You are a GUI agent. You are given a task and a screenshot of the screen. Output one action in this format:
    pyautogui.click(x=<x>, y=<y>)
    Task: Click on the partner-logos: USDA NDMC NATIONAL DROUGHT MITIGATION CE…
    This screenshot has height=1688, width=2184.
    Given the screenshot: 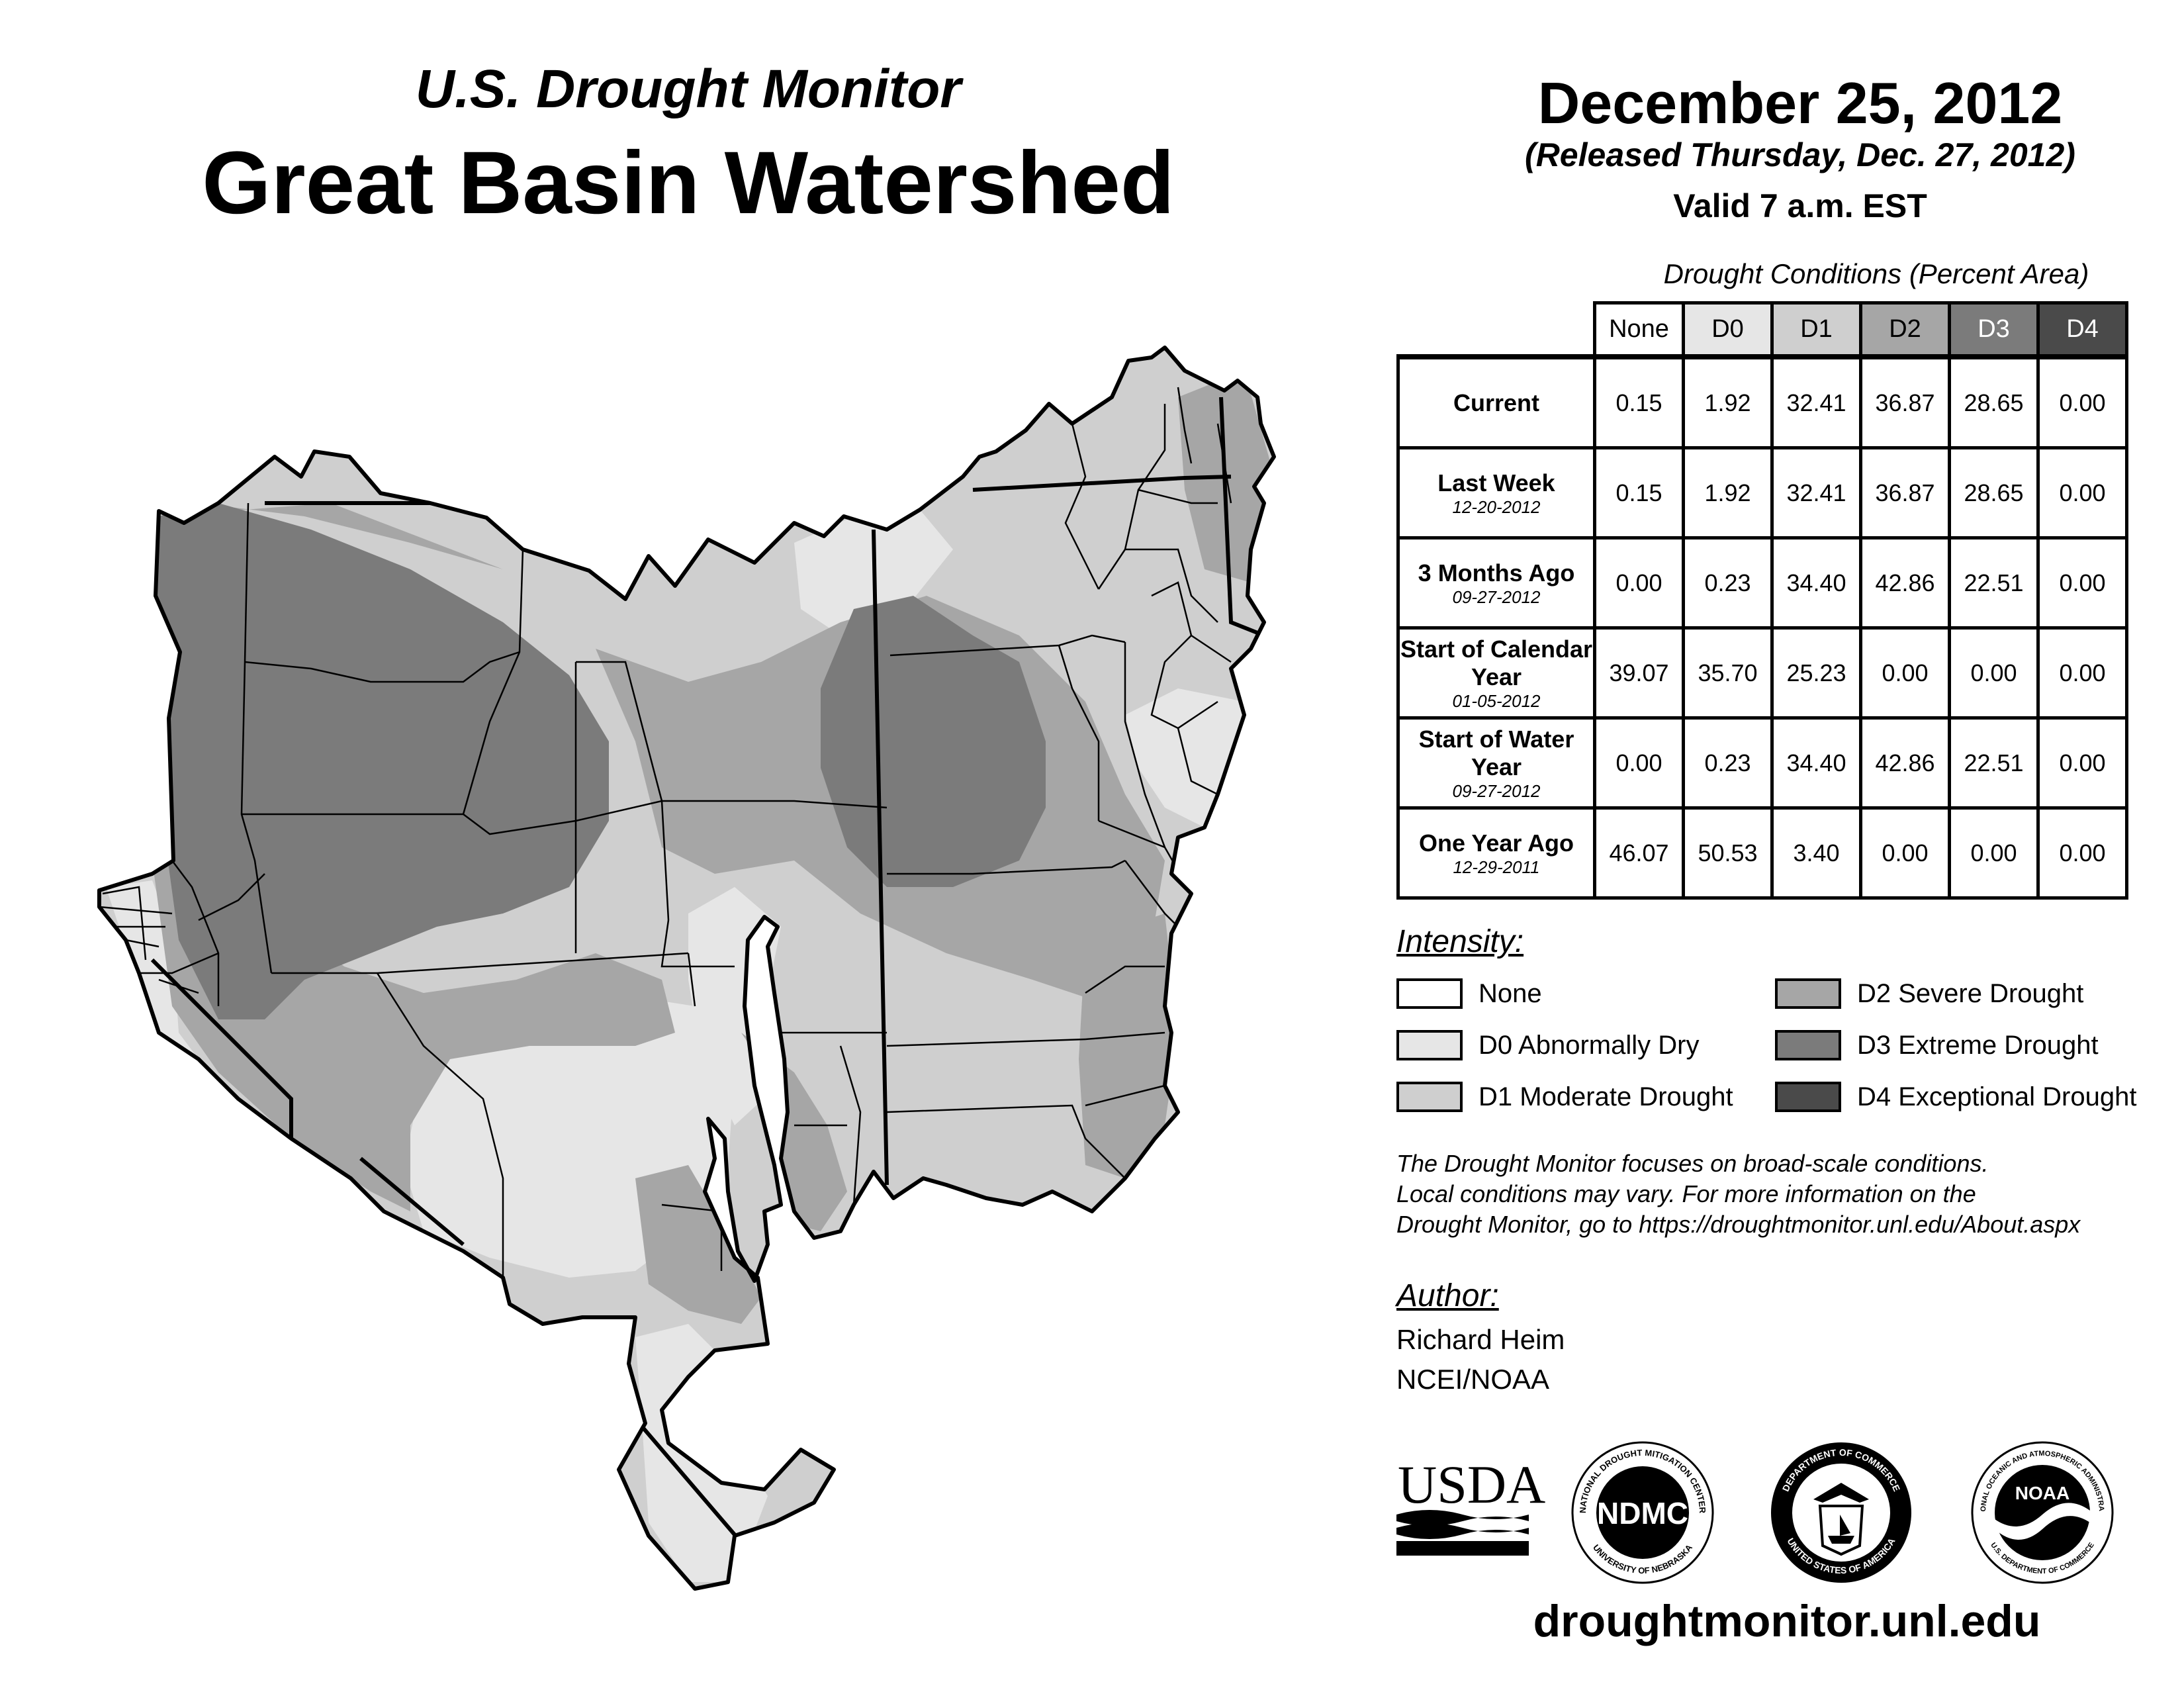 What is the action you would take?
    pyautogui.click(x=1752, y=1510)
    